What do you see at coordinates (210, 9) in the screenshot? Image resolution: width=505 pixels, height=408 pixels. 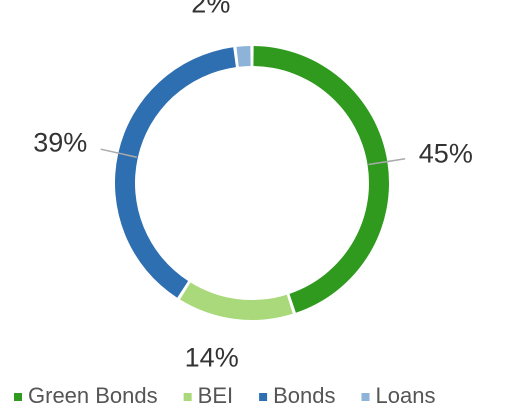 I see `data-label: 2%` at bounding box center [210, 9].